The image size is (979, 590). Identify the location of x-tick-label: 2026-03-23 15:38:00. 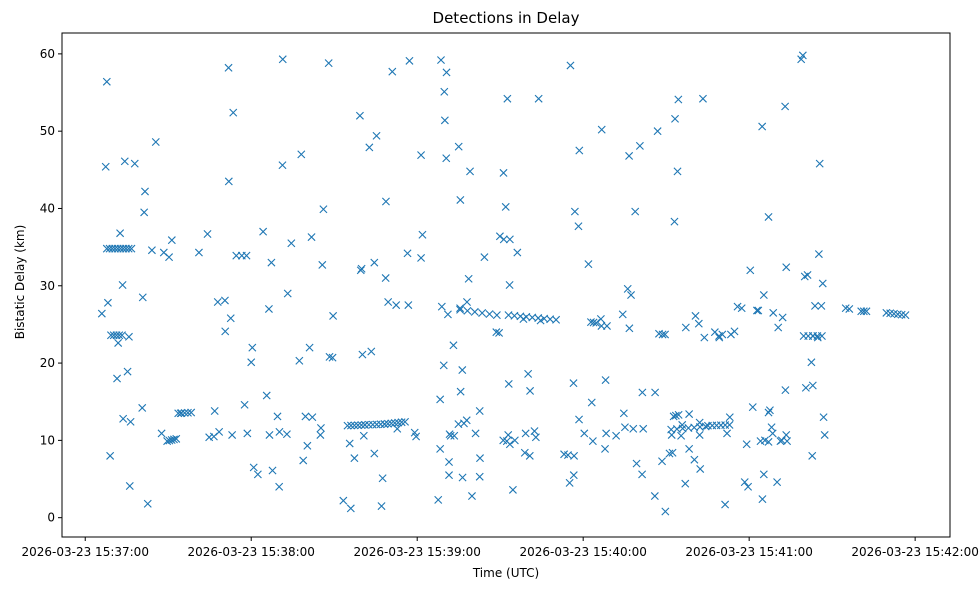
(250, 552).